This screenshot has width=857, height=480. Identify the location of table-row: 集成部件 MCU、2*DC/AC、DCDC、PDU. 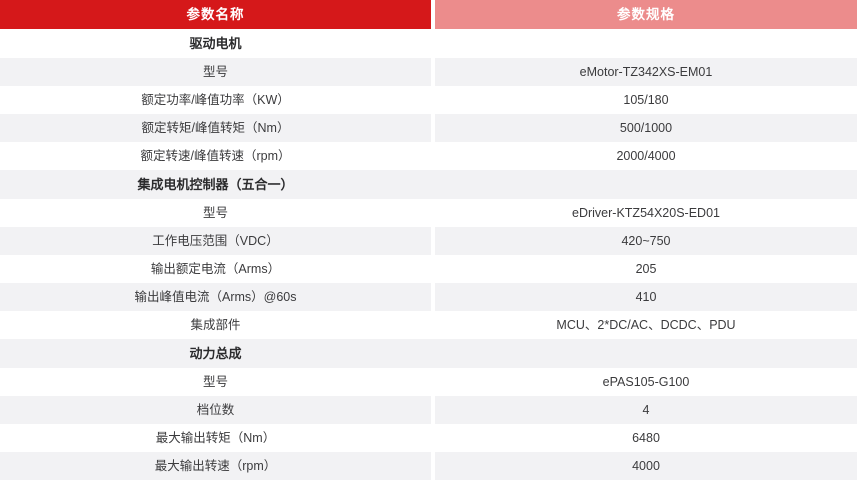
(428, 325).